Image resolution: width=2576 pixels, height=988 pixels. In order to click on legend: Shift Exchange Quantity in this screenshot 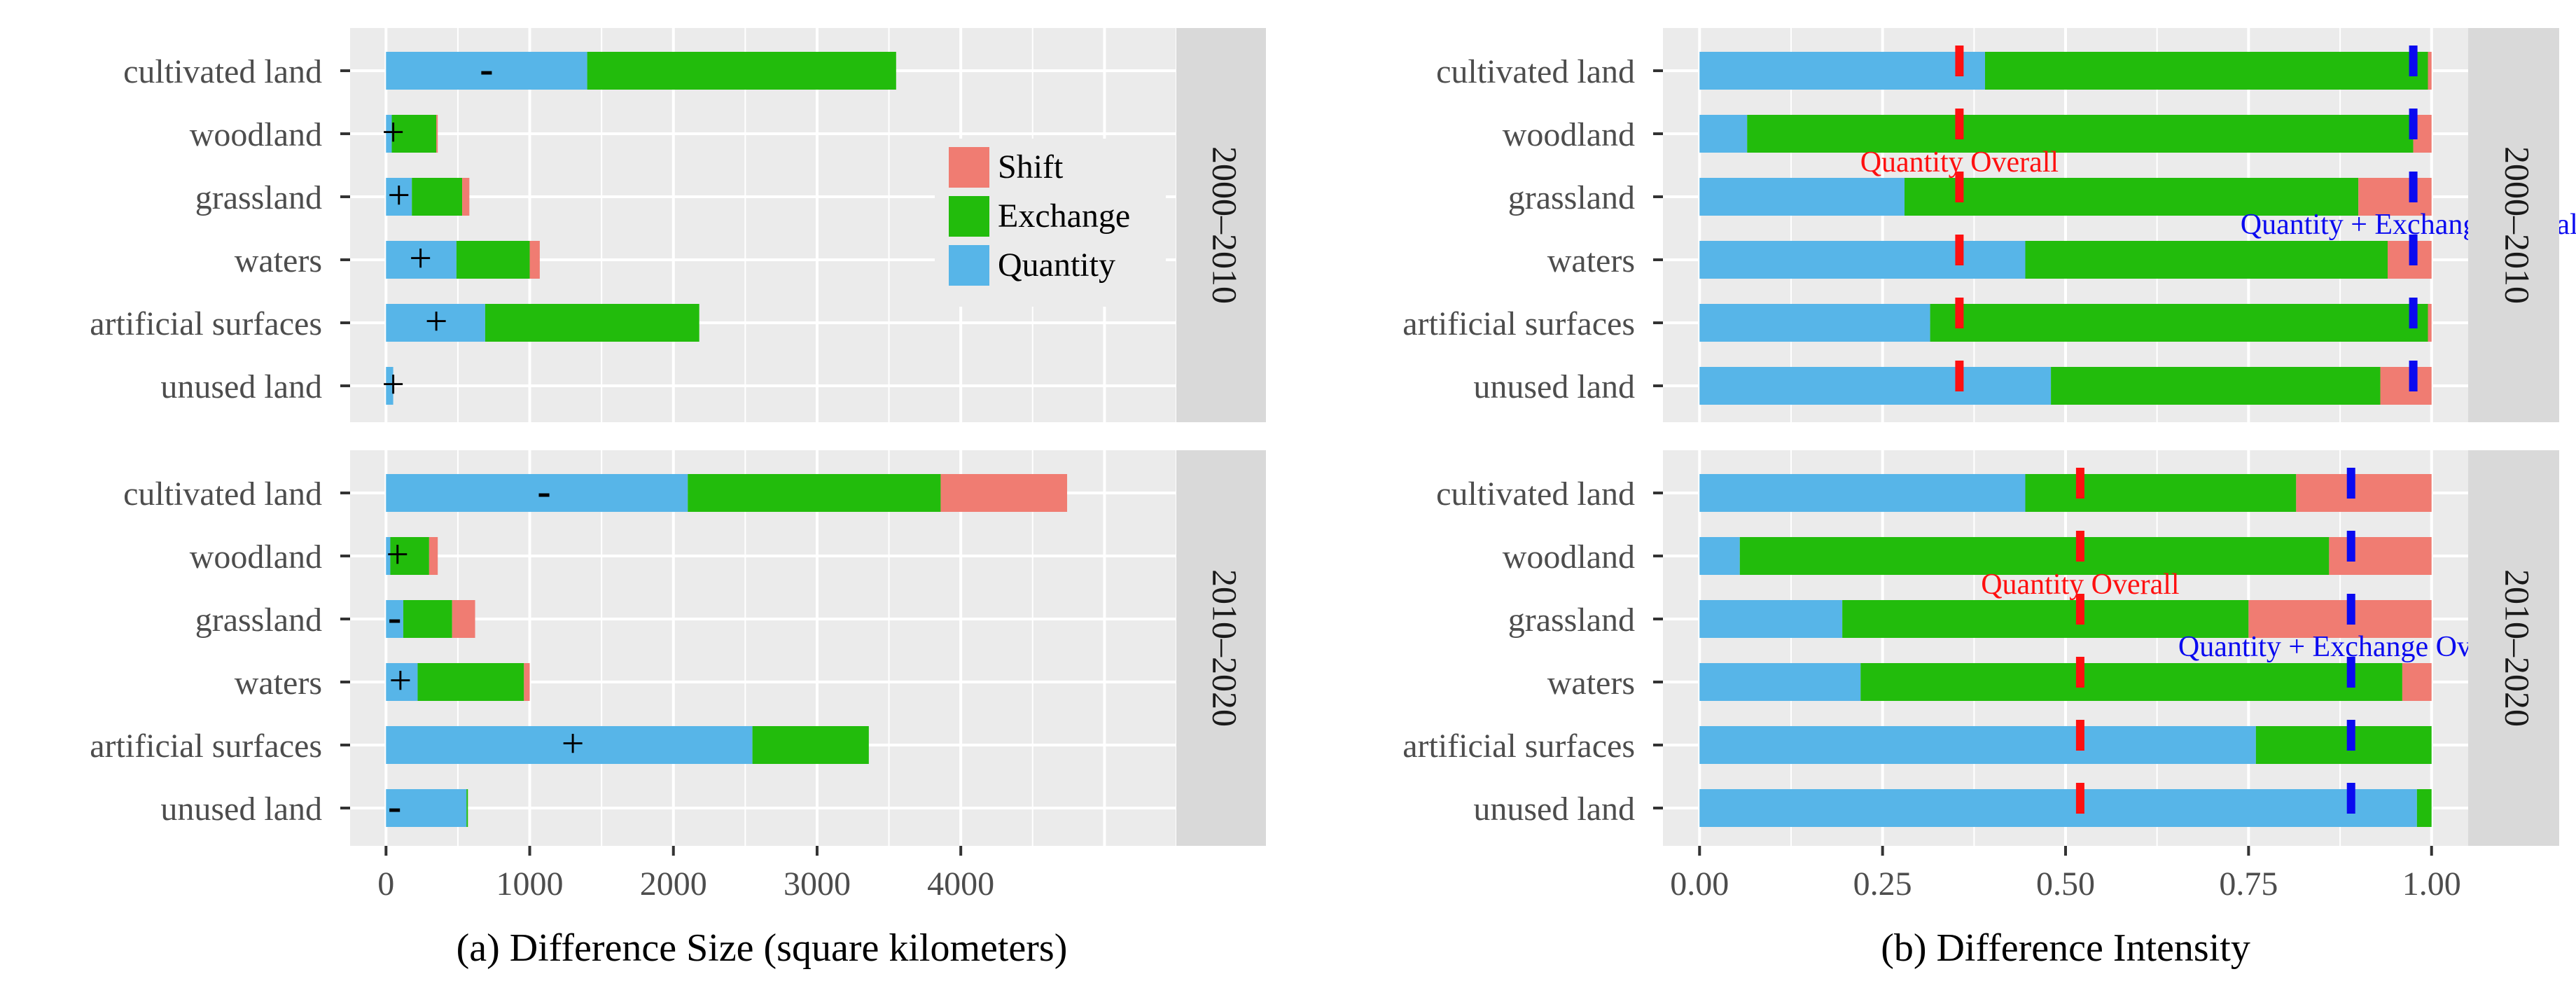, I will do `click(1050, 223)`.